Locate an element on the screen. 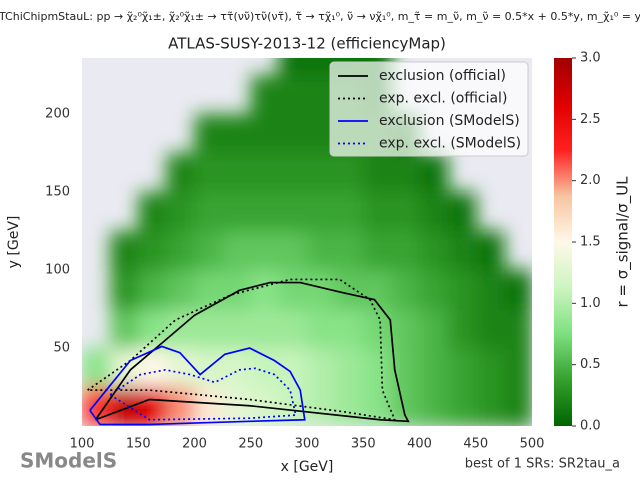 This screenshot has width=640, height=480. legend-box is located at coordinates (429, 109).